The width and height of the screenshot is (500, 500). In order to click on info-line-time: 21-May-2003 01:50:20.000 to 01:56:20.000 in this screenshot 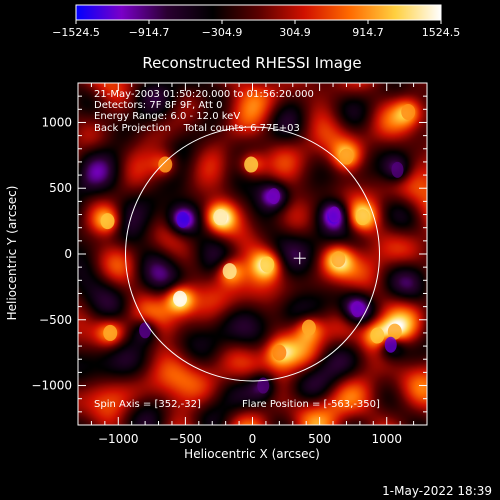, I will do `click(204, 94)`.